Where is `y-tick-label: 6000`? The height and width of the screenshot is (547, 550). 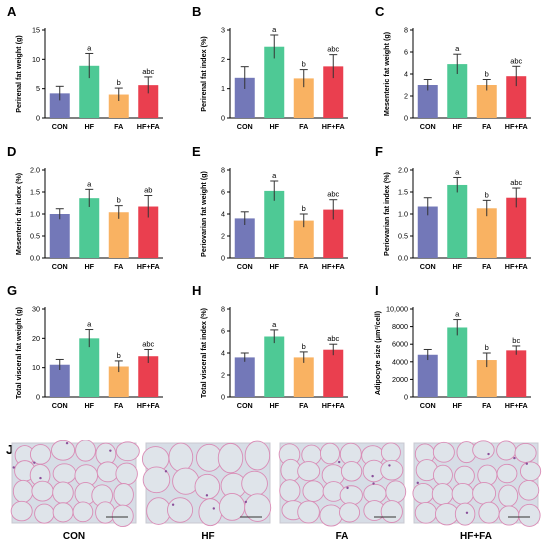 y-tick-label: 6000 is located at coordinates (400, 344).